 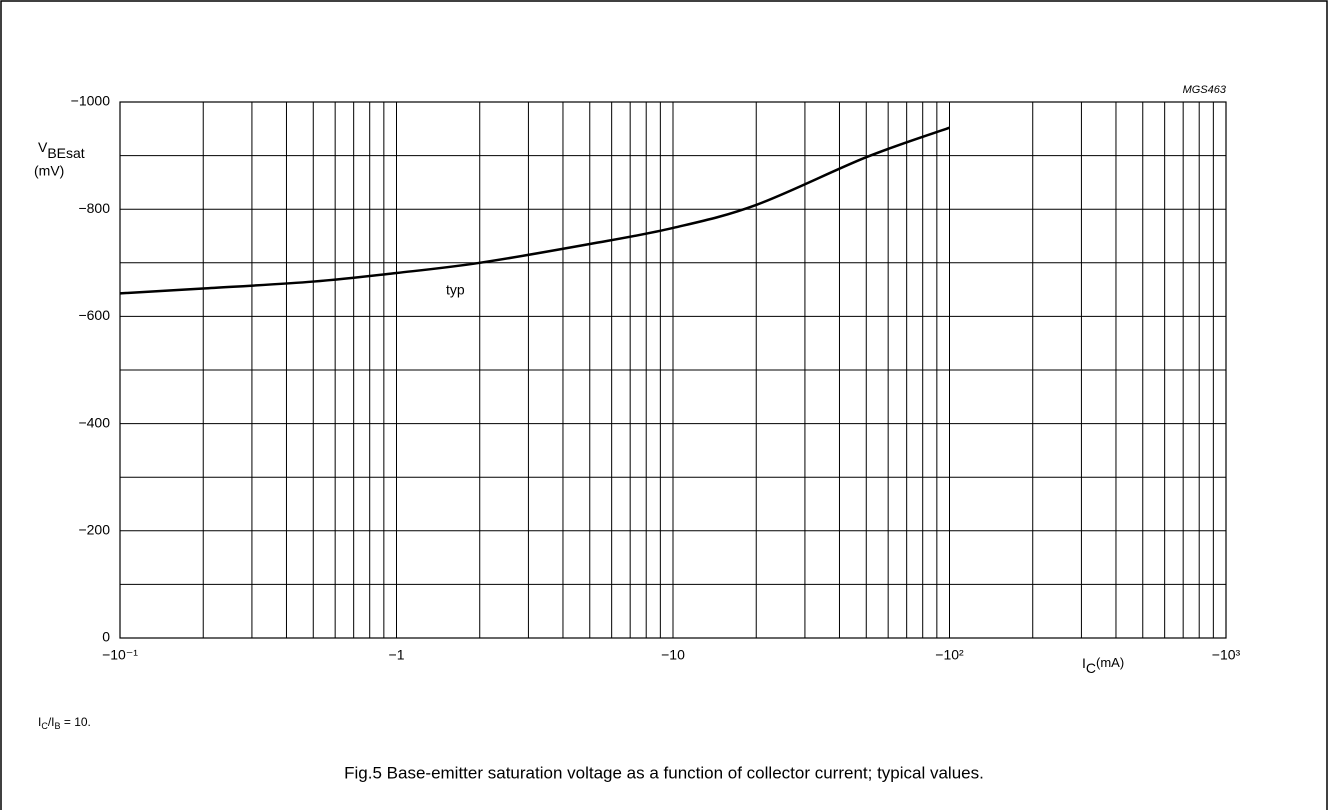 I want to click on note-part: = 10., so click(x=76, y=722).